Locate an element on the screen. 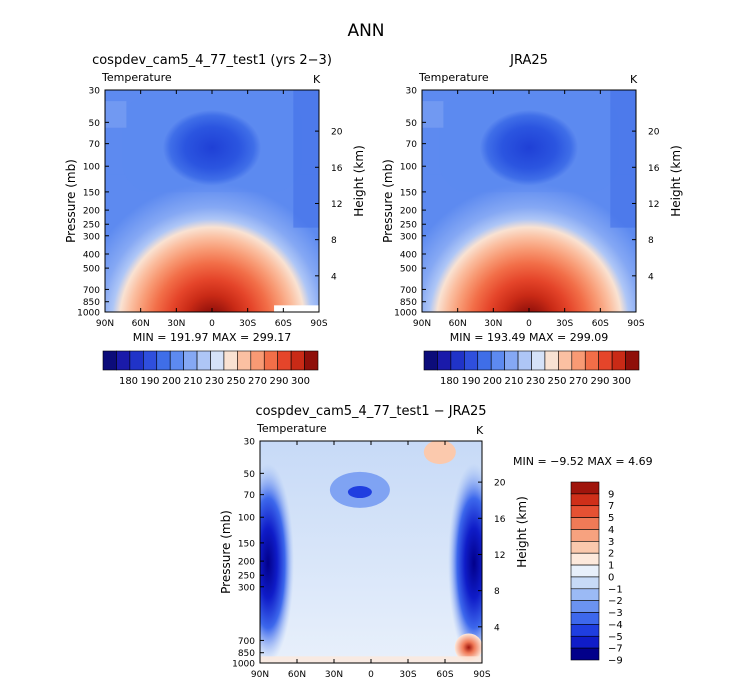 The height and width of the screenshot is (690, 733). colorbar-label: 3 is located at coordinates (611, 542).